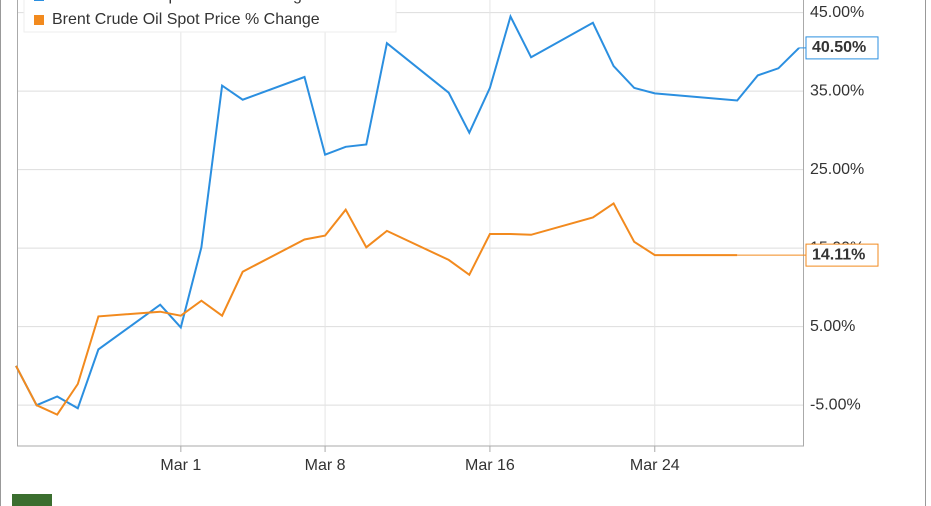 The width and height of the screenshot is (931, 506). Describe the element at coordinates (32, 500) in the screenshot. I see `logo` at that location.